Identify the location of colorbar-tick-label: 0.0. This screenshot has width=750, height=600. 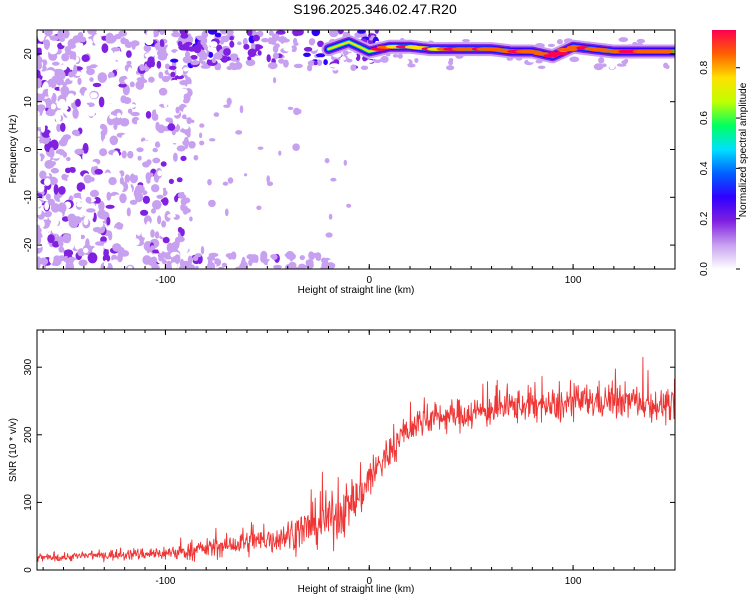
(704, 269).